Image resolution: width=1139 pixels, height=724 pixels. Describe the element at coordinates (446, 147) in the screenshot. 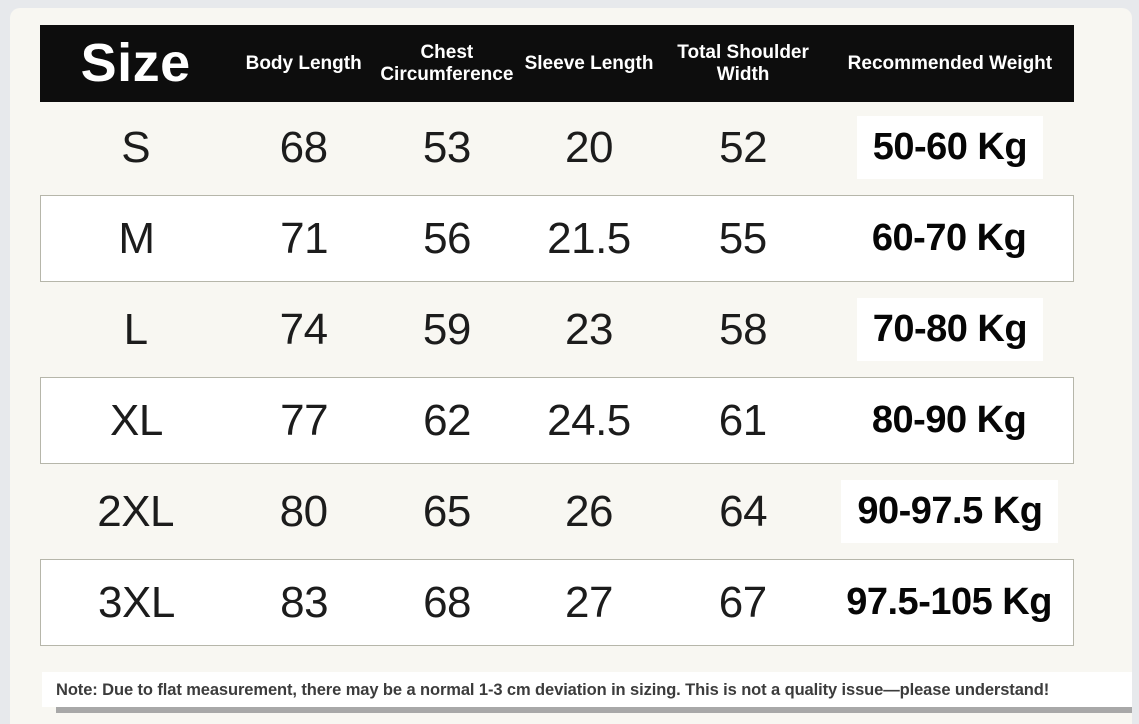

I see `chest-circumference-cell: 53` at that location.